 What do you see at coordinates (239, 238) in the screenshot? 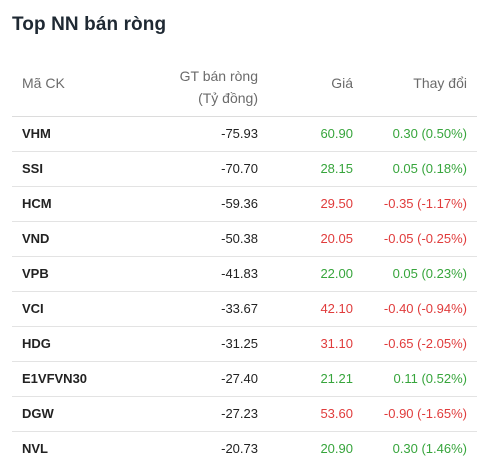
I see `net-sell-value: -50.38` at bounding box center [239, 238].